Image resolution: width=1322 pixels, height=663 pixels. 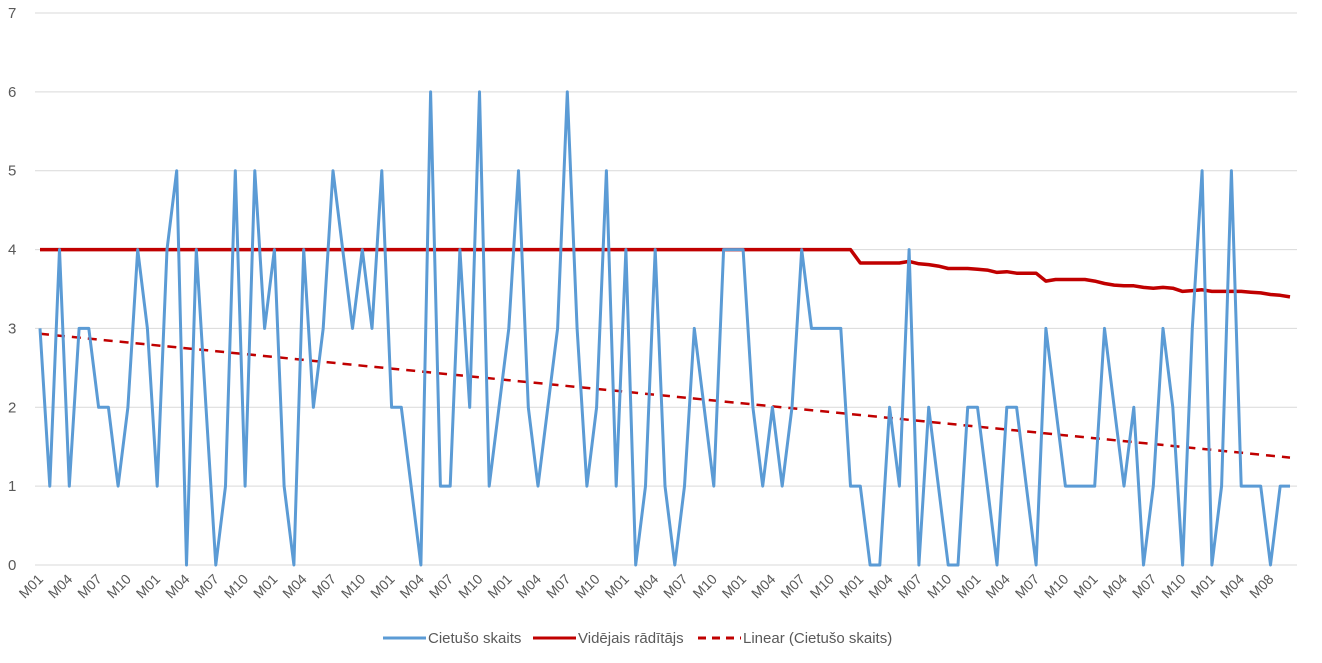 What do you see at coordinates (12, 289) in the screenshot?
I see `y-axis-tick-labels: 0 1 2 3 4 5 6 7` at bounding box center [12, 289].